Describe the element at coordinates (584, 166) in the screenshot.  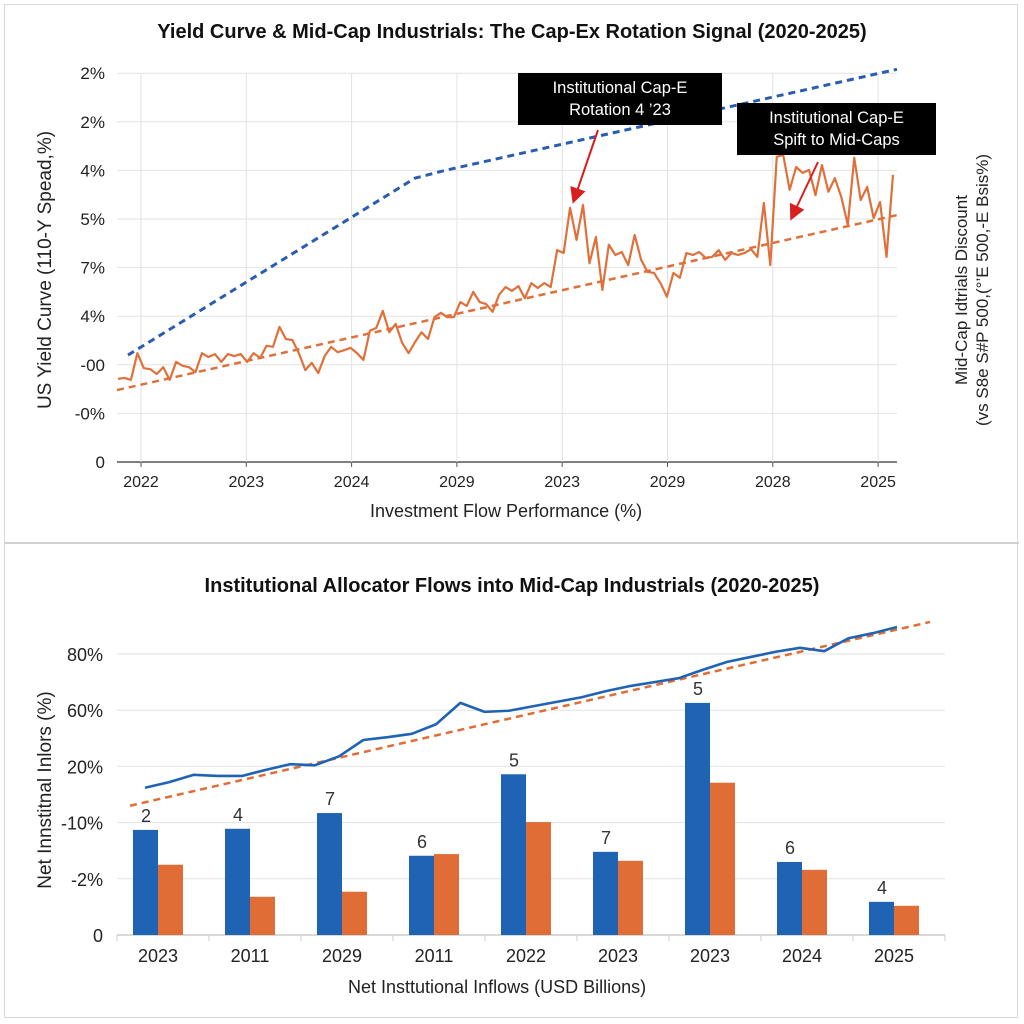
I see `annotation-arrow-rotation` at that location.